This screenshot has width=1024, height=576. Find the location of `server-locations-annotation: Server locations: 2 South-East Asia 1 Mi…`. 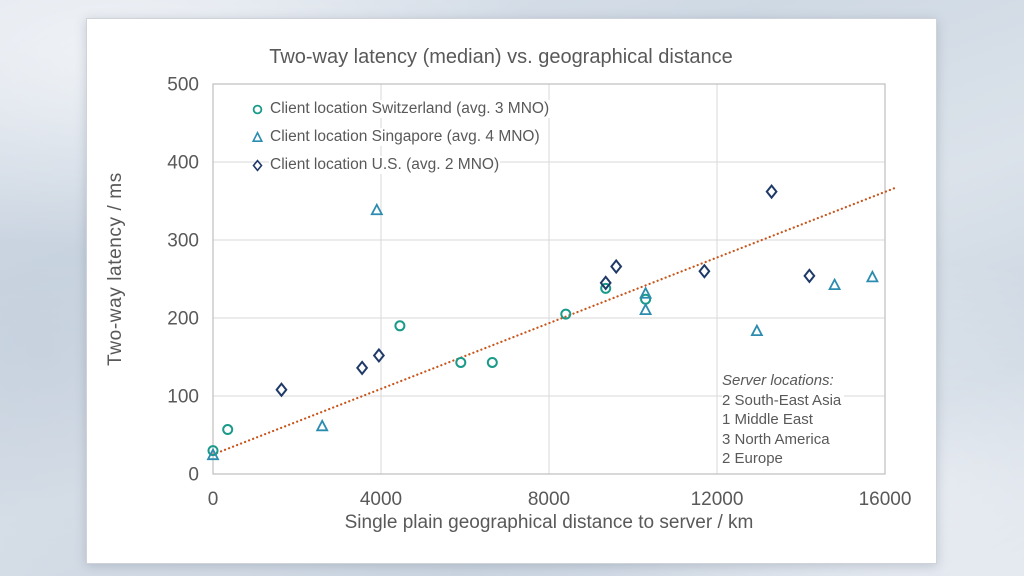

server-locations-annotation: Server locations: 2 South-East Asia 1 Mi… is located at coordinates (783, 420).